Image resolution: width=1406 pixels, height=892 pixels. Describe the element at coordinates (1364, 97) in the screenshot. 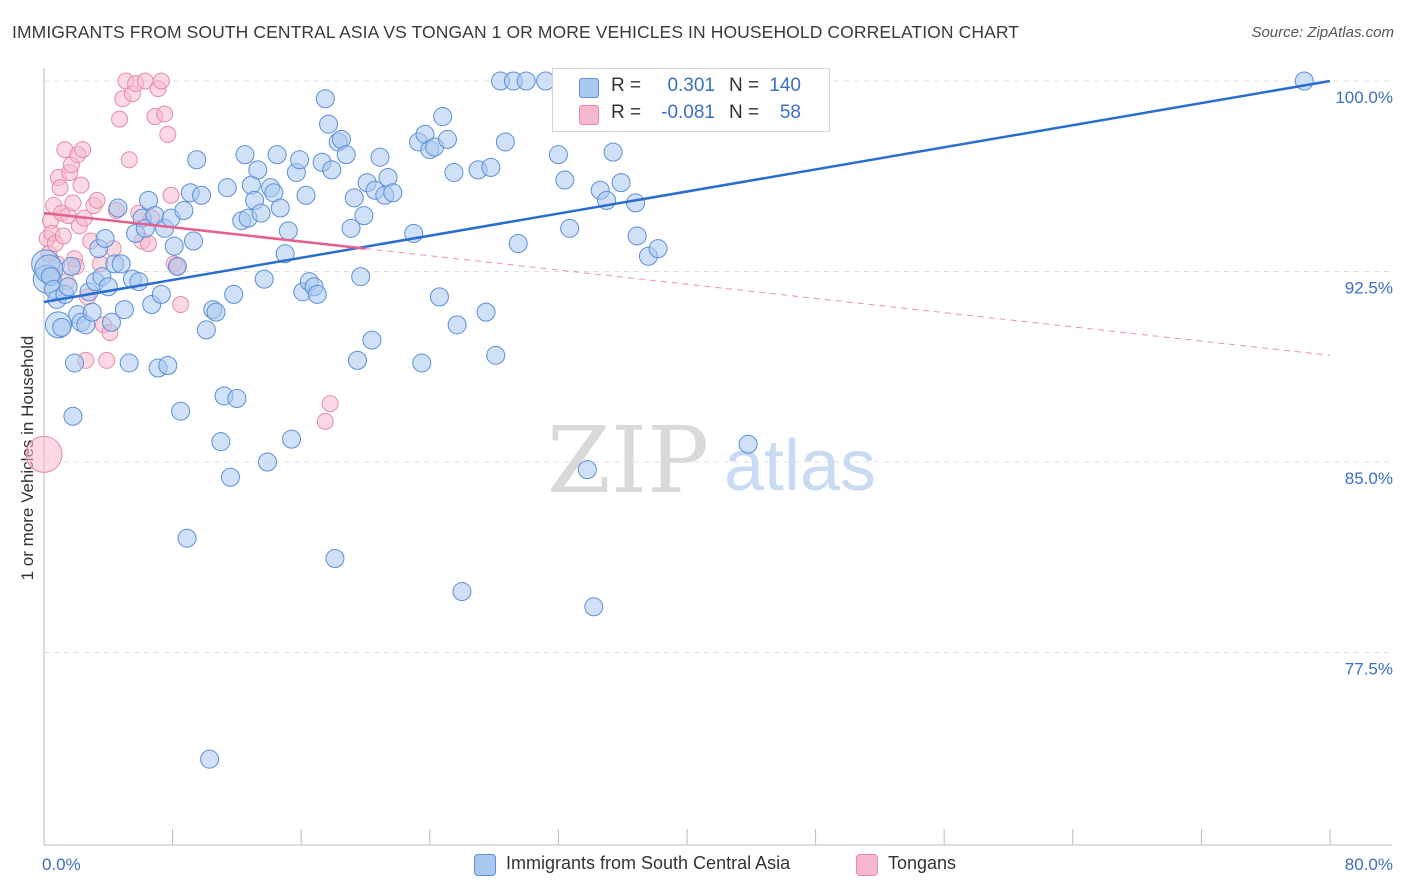

I see `y-tick-label: 100.0%` at that location.